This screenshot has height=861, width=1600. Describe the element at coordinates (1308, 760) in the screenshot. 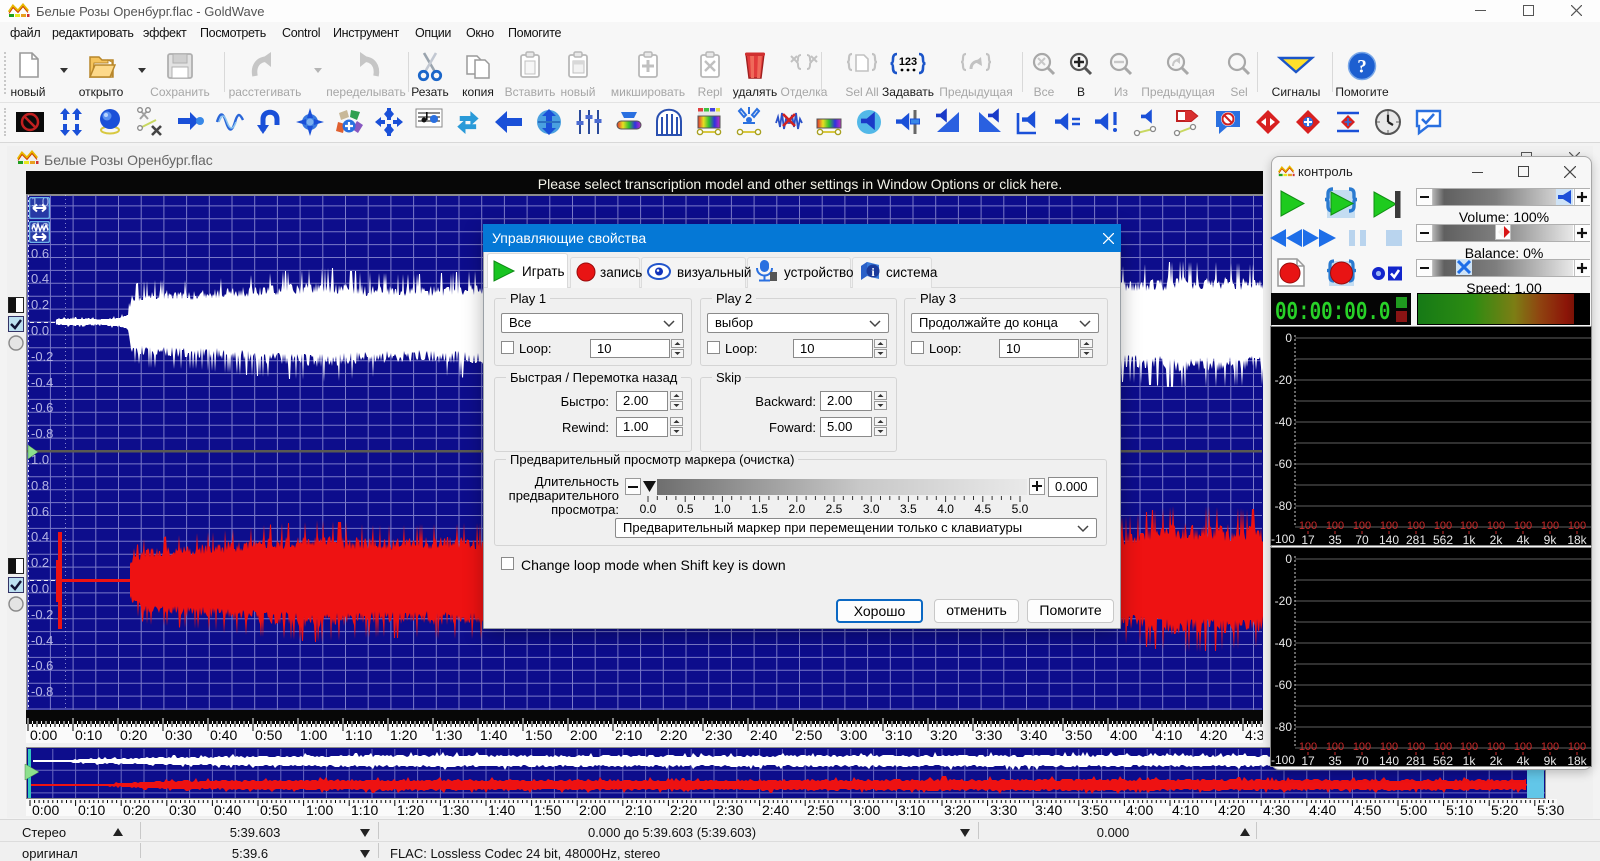

I see `svg-text: 17` at that location.